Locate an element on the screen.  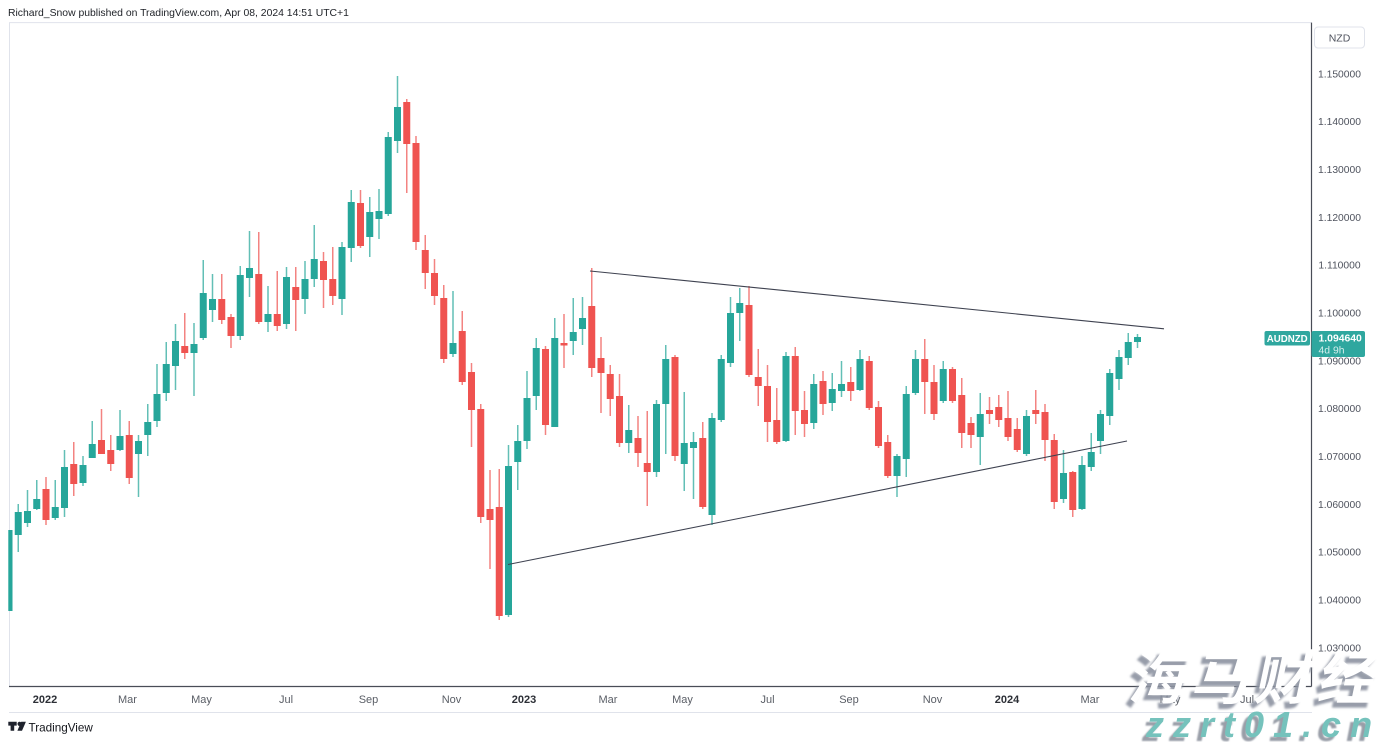
svg-text: 2022 is located at coordinates (45, 700).